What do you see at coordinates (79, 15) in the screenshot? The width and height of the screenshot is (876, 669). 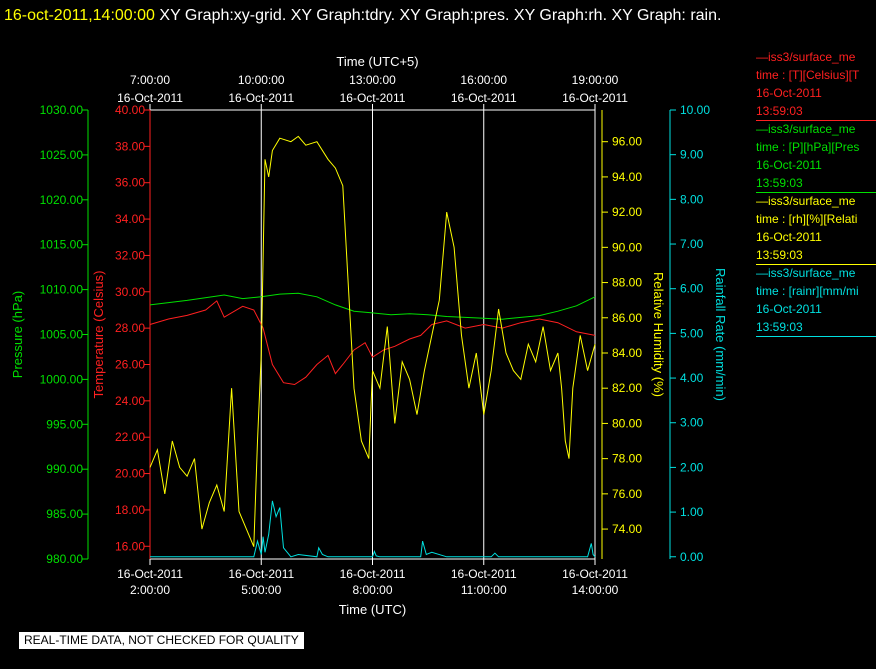 I see `timestamp: 16-oct-2011,14:00:00` at bounding box center [79, 15].